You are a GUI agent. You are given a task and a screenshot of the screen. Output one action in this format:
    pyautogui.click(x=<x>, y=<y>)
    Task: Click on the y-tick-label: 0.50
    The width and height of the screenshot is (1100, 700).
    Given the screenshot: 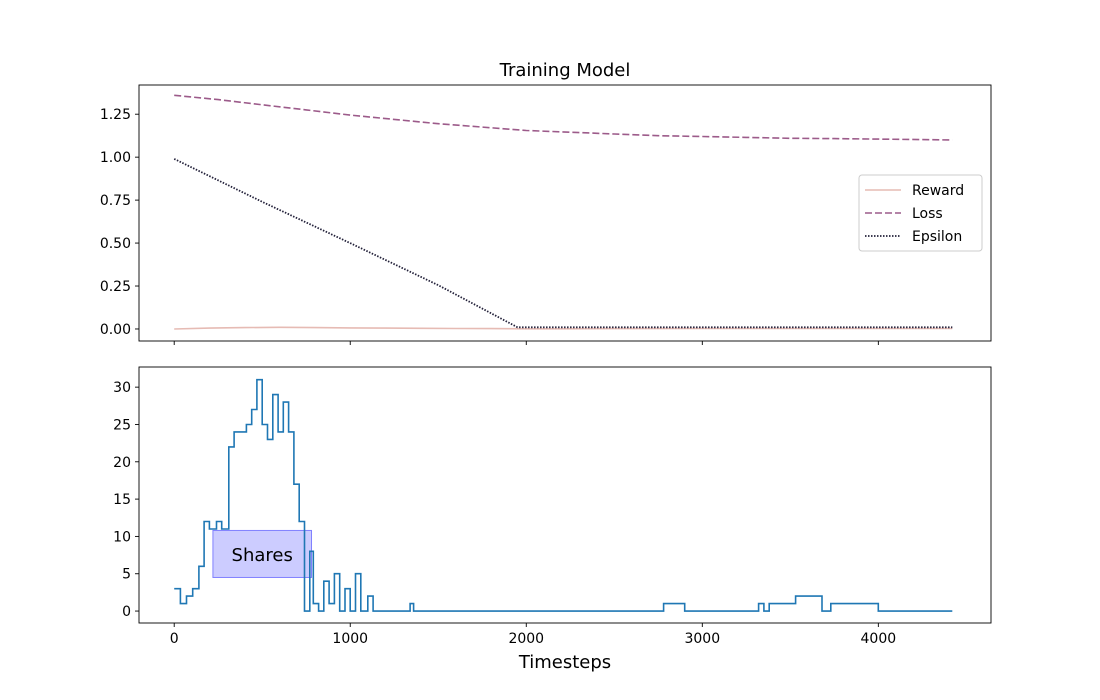 What is the action you would take?
    pyautogui.click(x=115, y=244)
    